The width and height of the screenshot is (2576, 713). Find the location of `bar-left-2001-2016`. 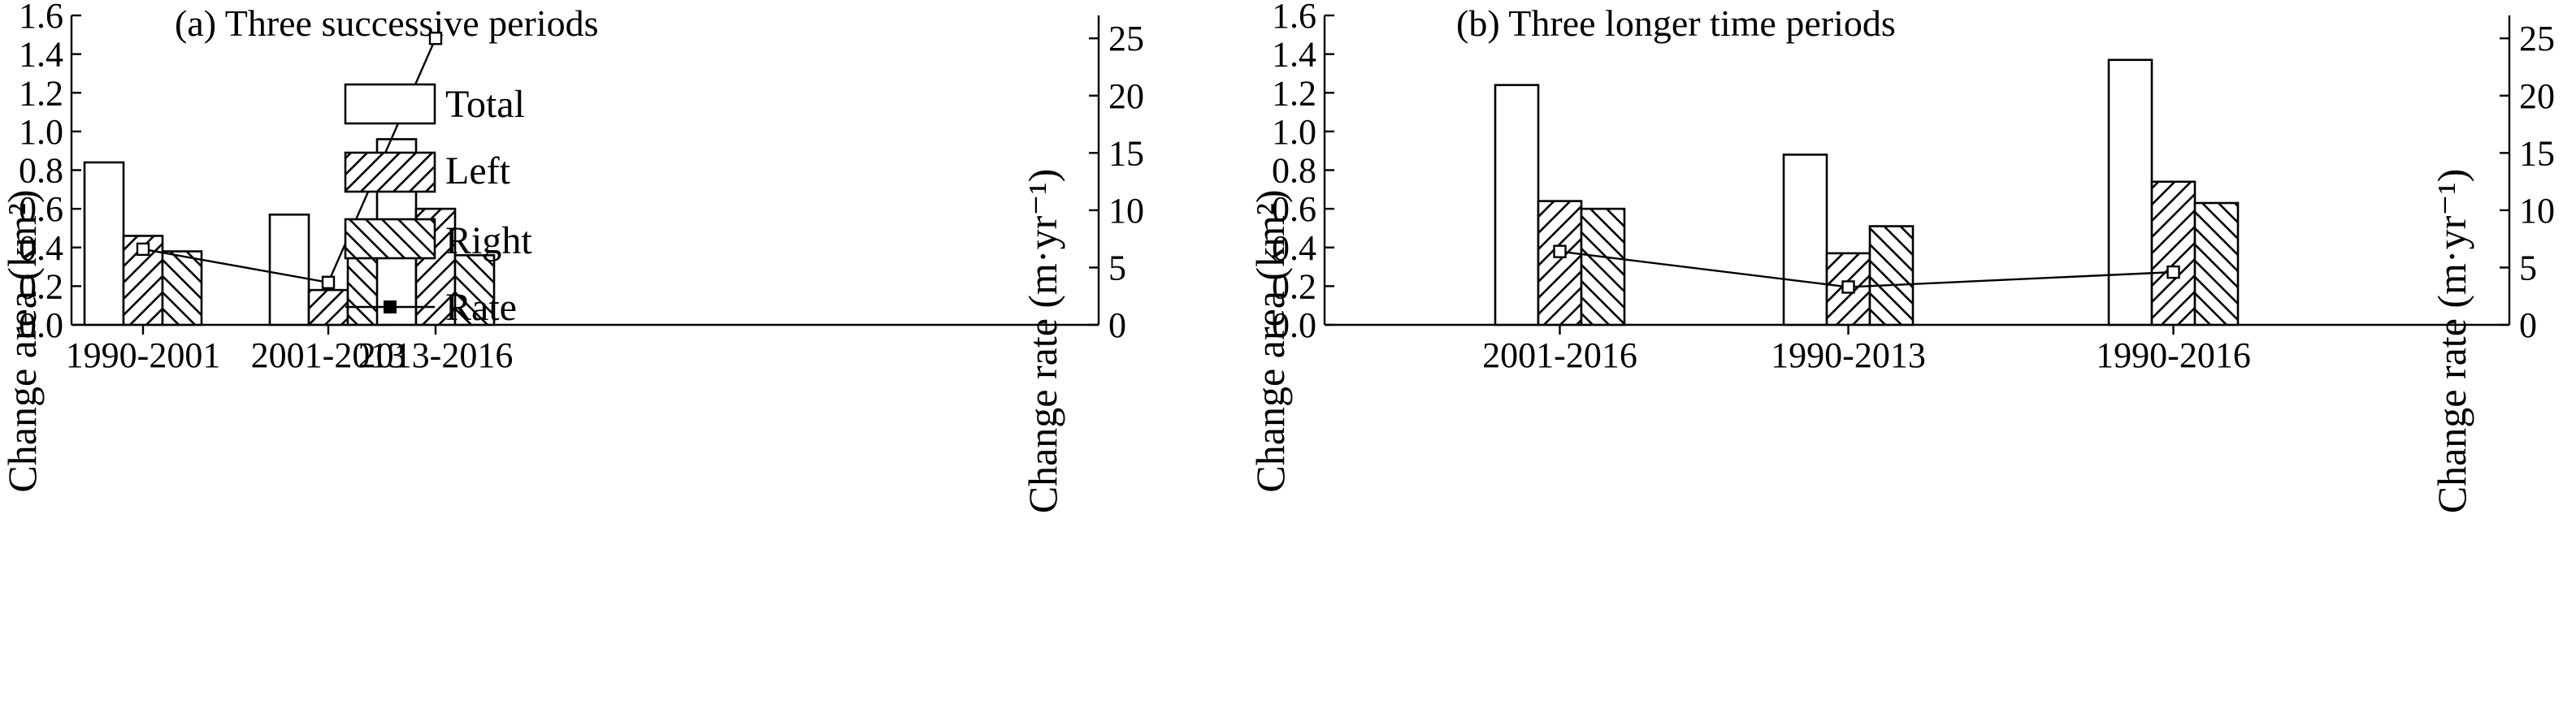

bar-left-2001-2016 is located at coordinates (1560, 263).